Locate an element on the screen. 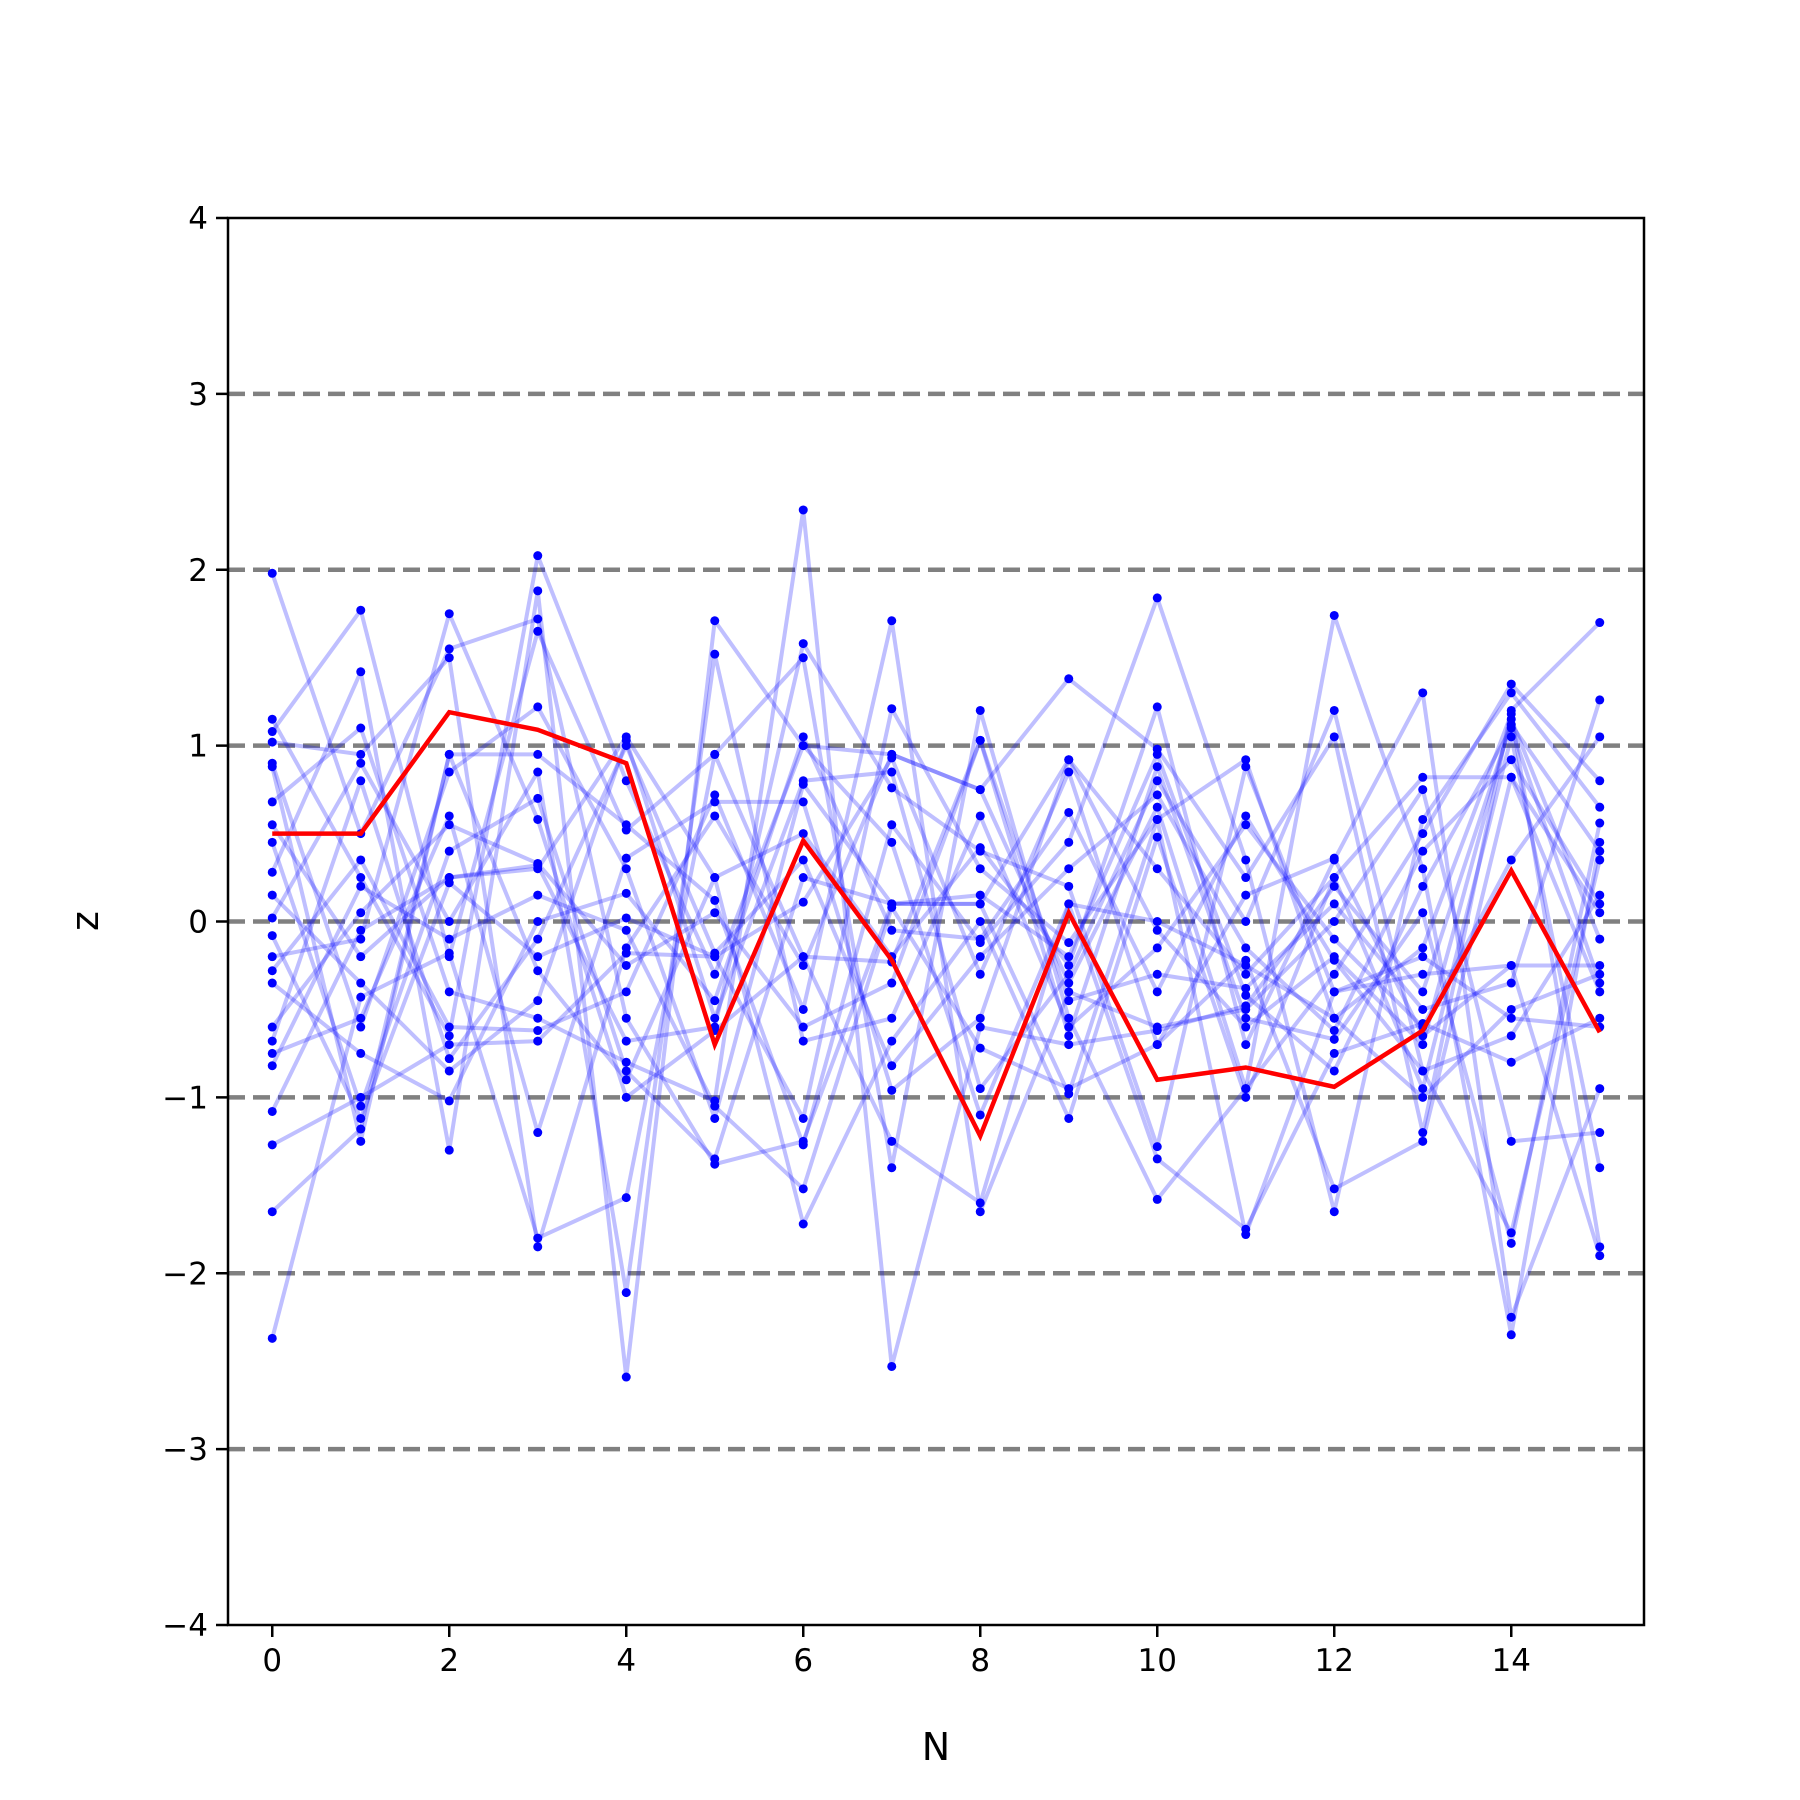 The width and height of the screenshot is (1800, 1800). x-tick-label: 10 is located at coordinates (1157, 1661).